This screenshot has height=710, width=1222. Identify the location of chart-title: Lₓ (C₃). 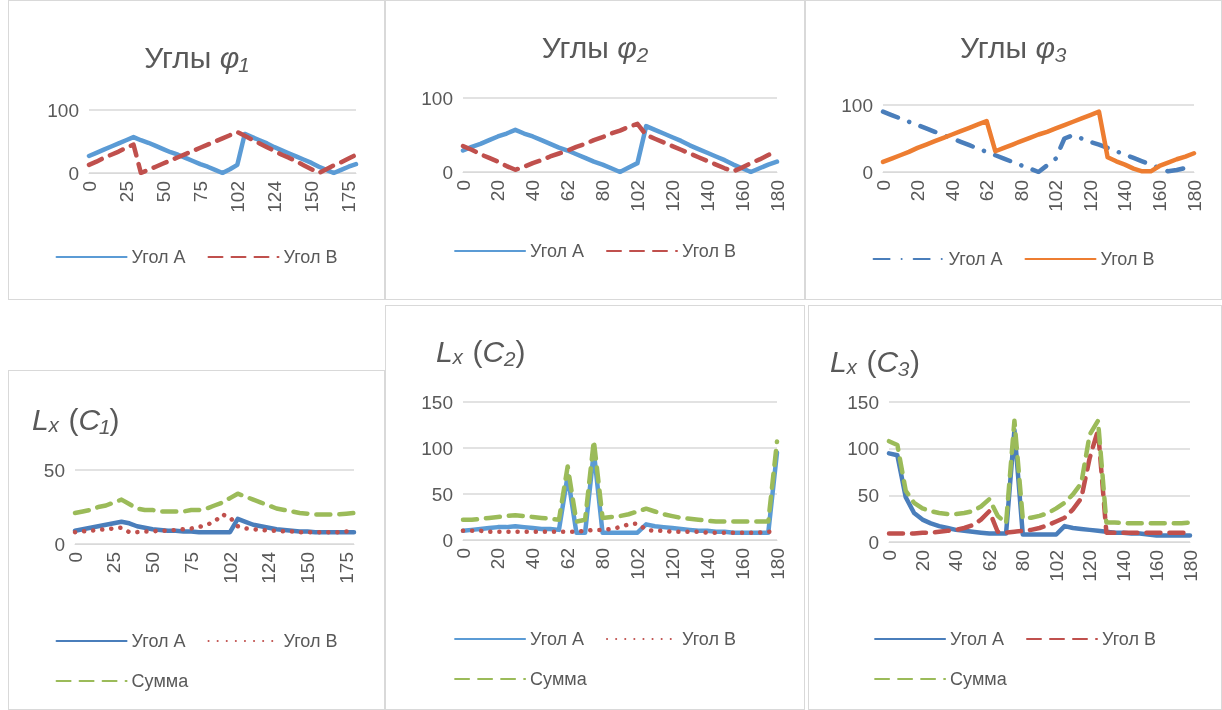
(875, 361).